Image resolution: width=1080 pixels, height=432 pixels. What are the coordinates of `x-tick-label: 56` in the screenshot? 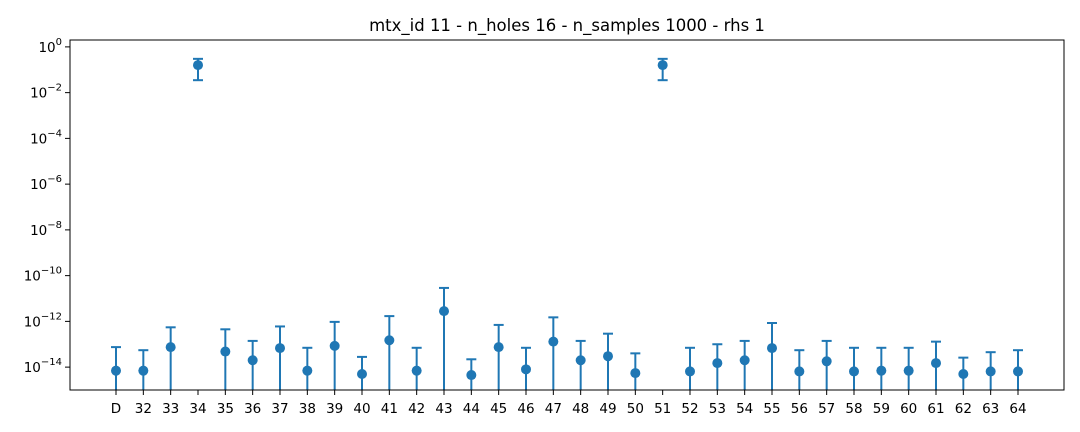 It's located at (799, 409).